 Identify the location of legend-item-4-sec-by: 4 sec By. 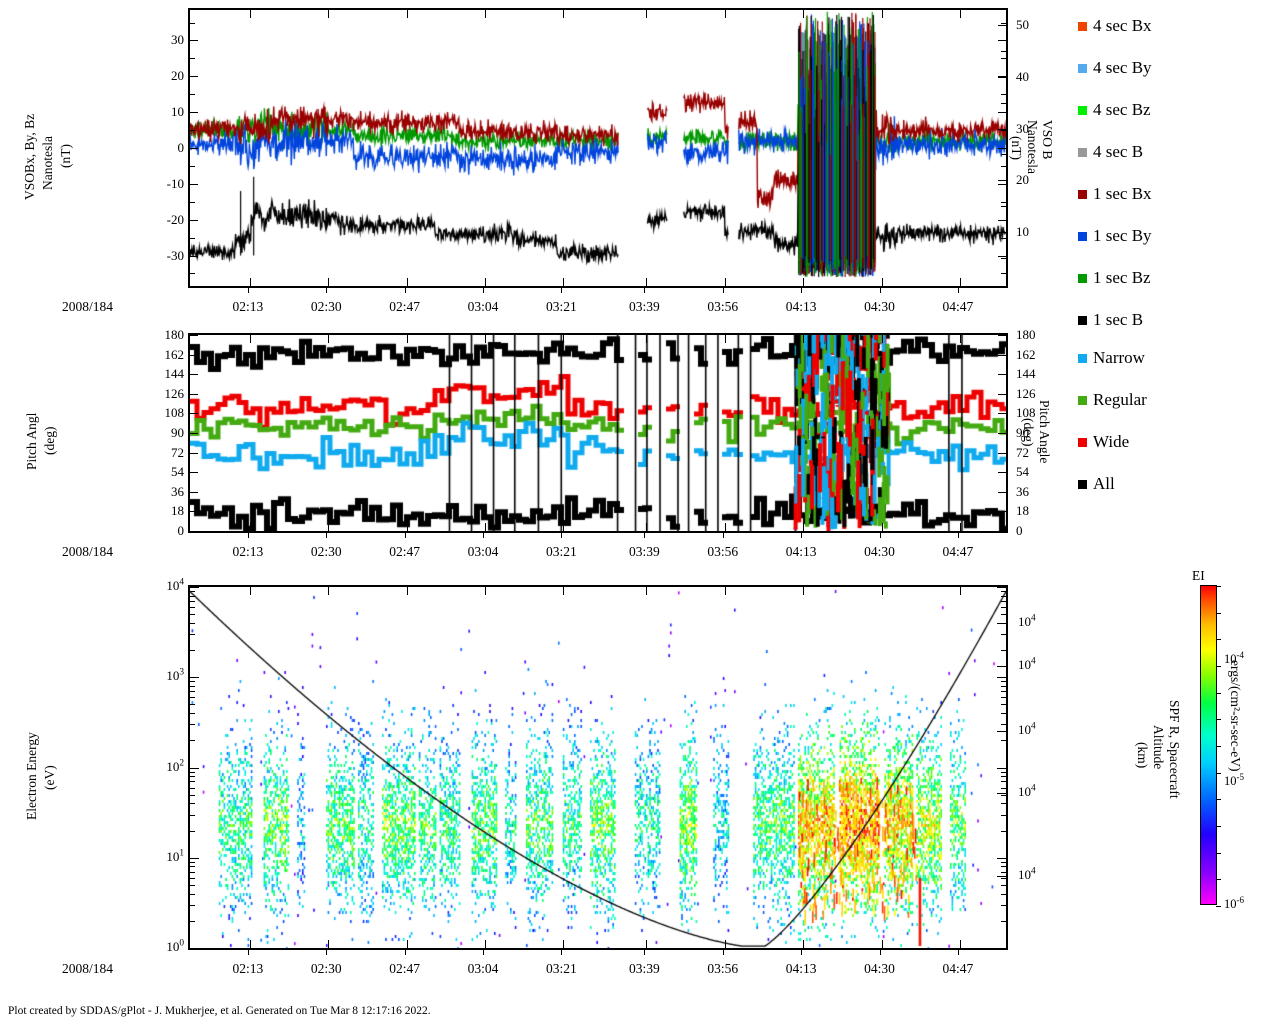
(1115, 68).